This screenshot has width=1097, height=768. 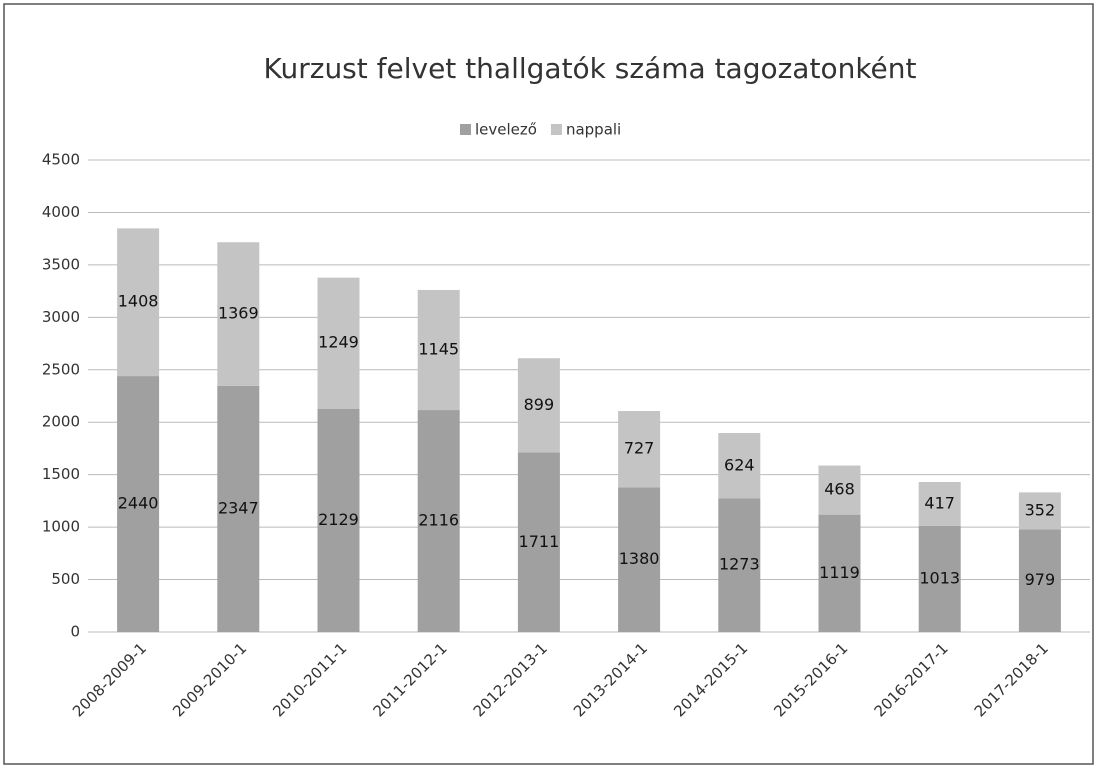 What do you see at coordinates (309, 679) in the screenshot?
I see `x-tick-label: 2010-2011-1` at bounding box center [309, 679].